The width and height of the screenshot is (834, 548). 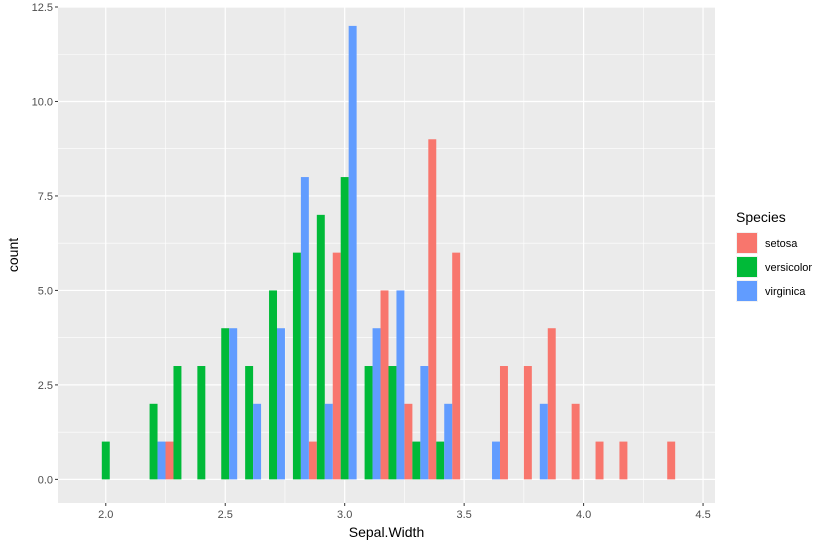 What do you see at coordinates (336, 366) in the screenshot?
I see `bar-setosa-3.0` at bounding box center [336, 366].